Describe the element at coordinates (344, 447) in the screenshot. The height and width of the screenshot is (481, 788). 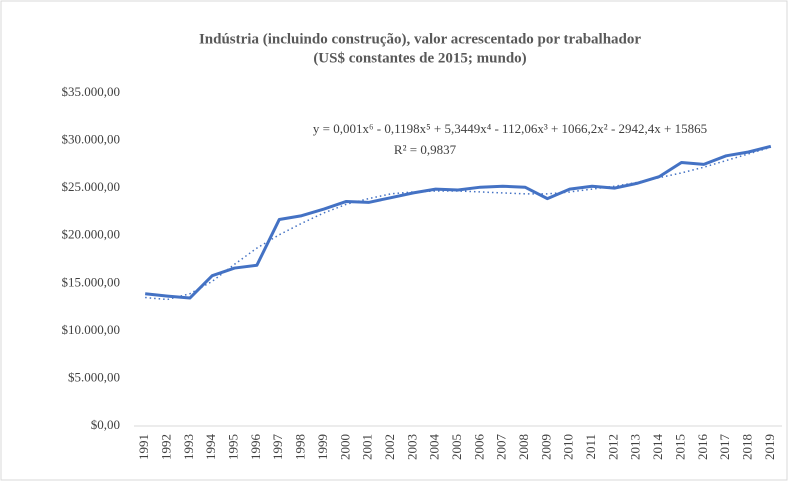
I see `x-tick-label: 2000` at that location.